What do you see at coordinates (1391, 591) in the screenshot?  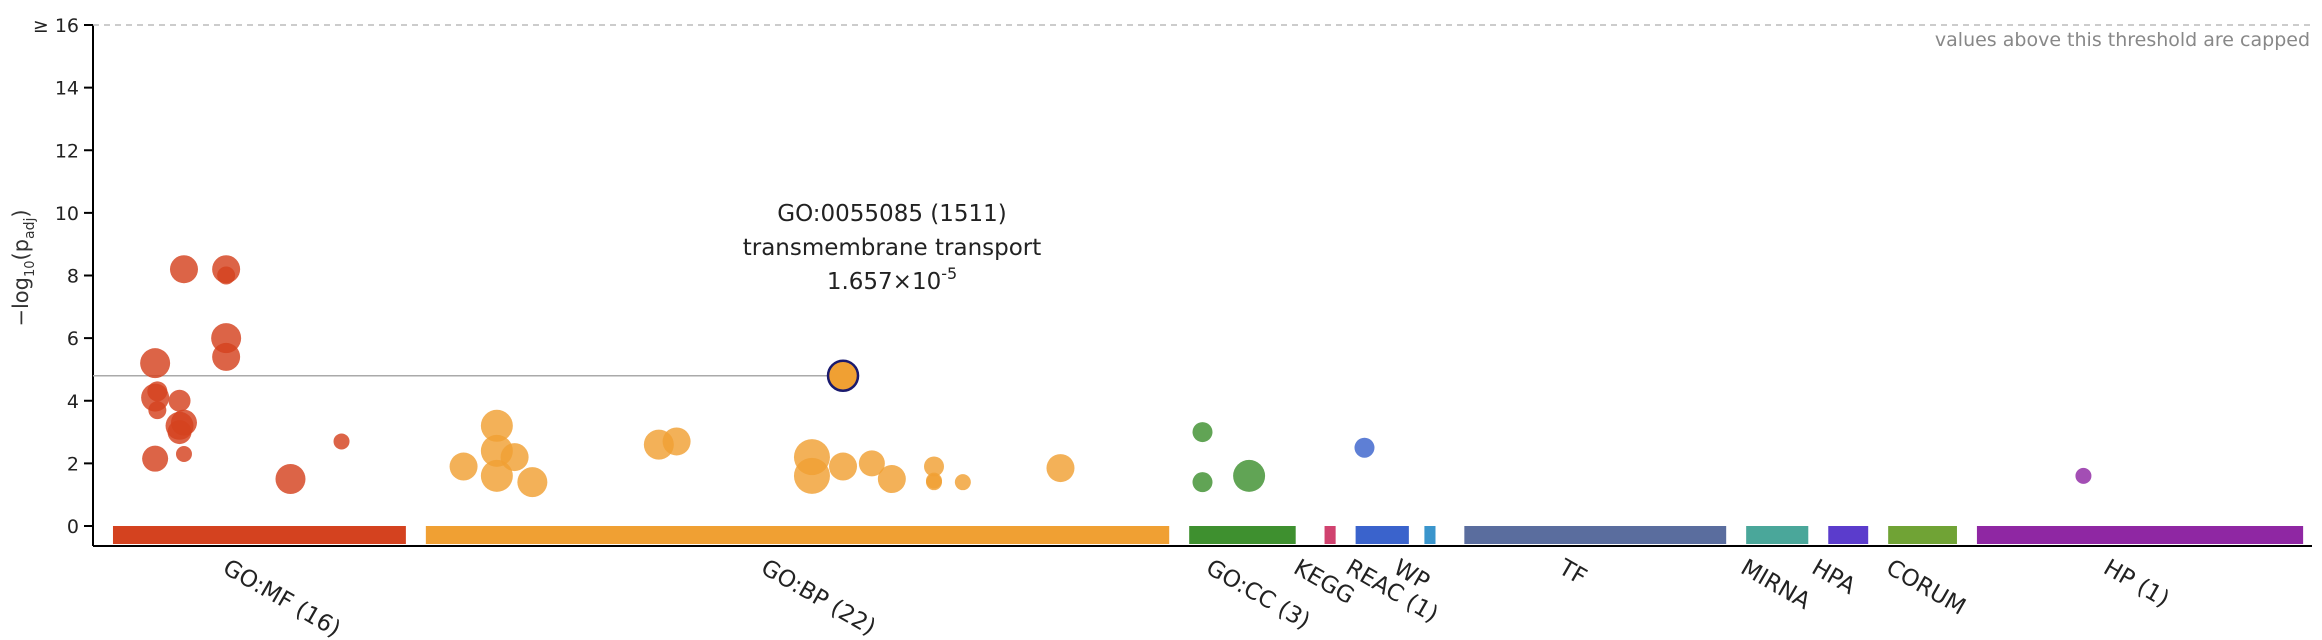 I see `source-label-reac: REAC (1)` at bounding box center [1391, 591].